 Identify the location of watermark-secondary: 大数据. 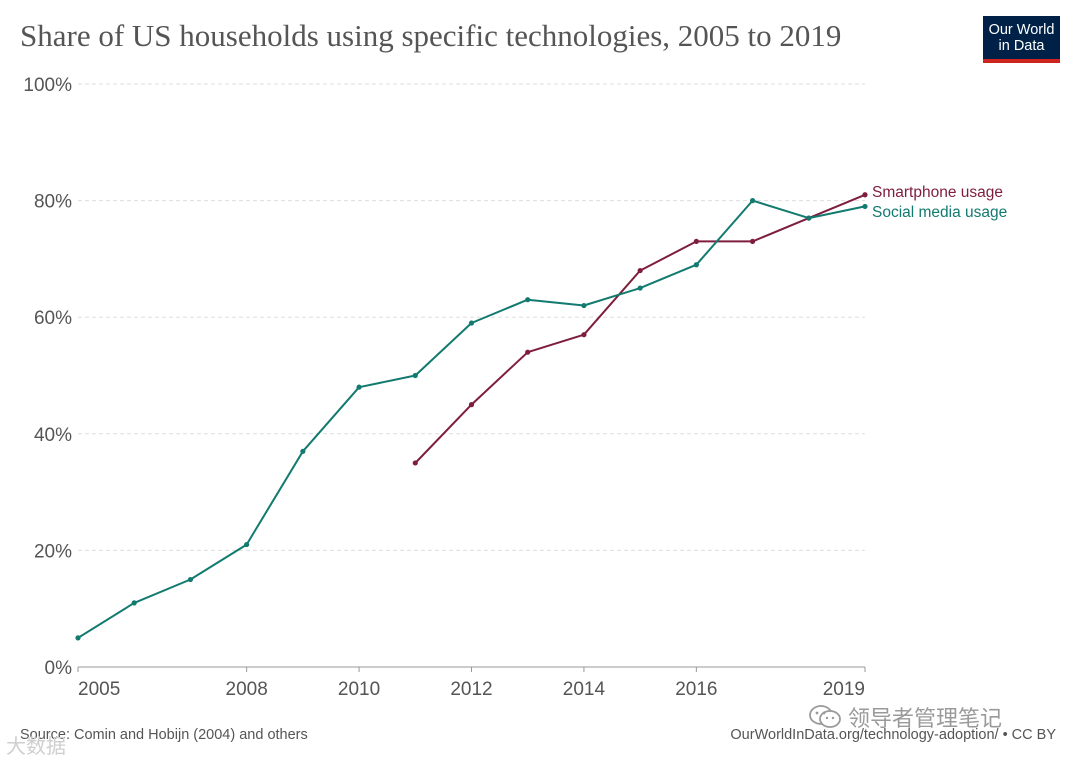
(36, 746).